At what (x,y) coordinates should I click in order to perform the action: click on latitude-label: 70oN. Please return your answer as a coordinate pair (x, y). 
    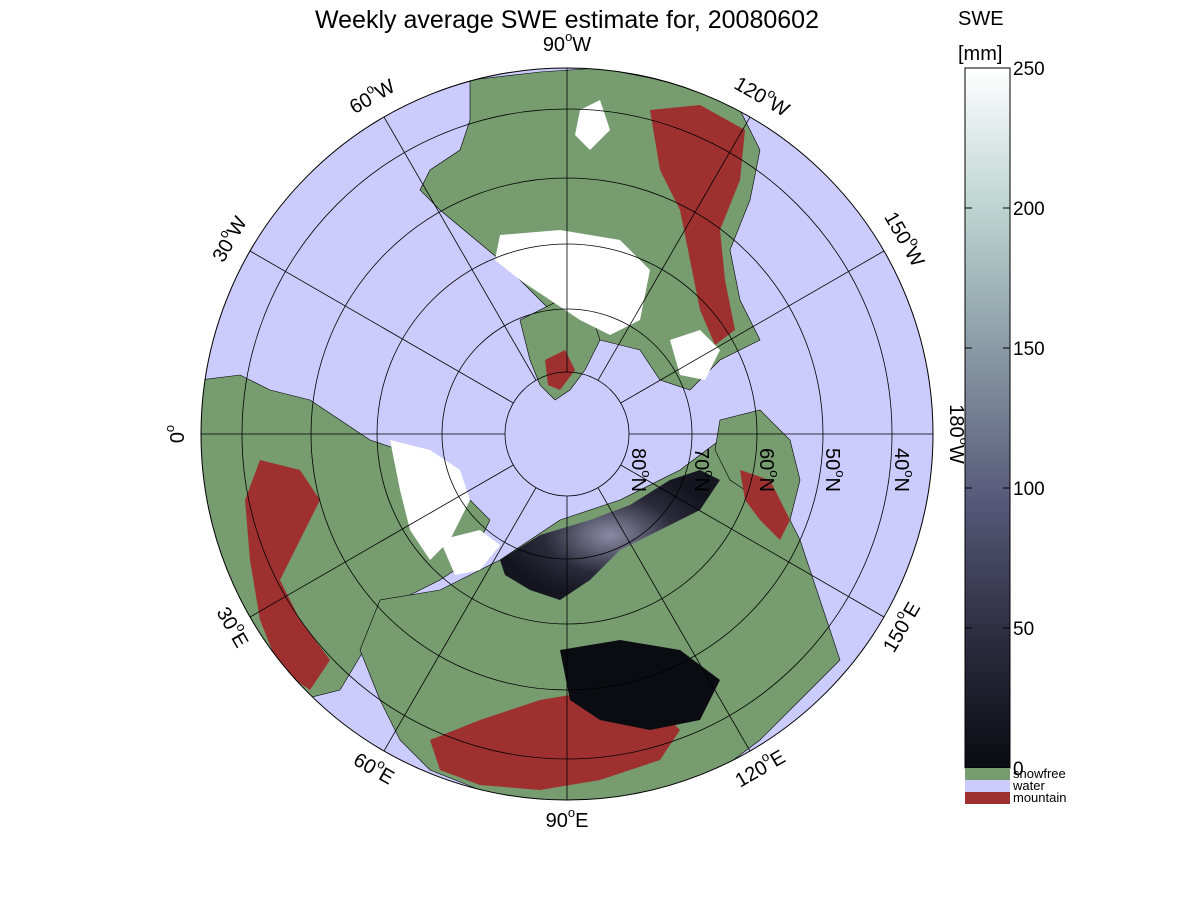
    Looking at the image, I should click on (703, 470).